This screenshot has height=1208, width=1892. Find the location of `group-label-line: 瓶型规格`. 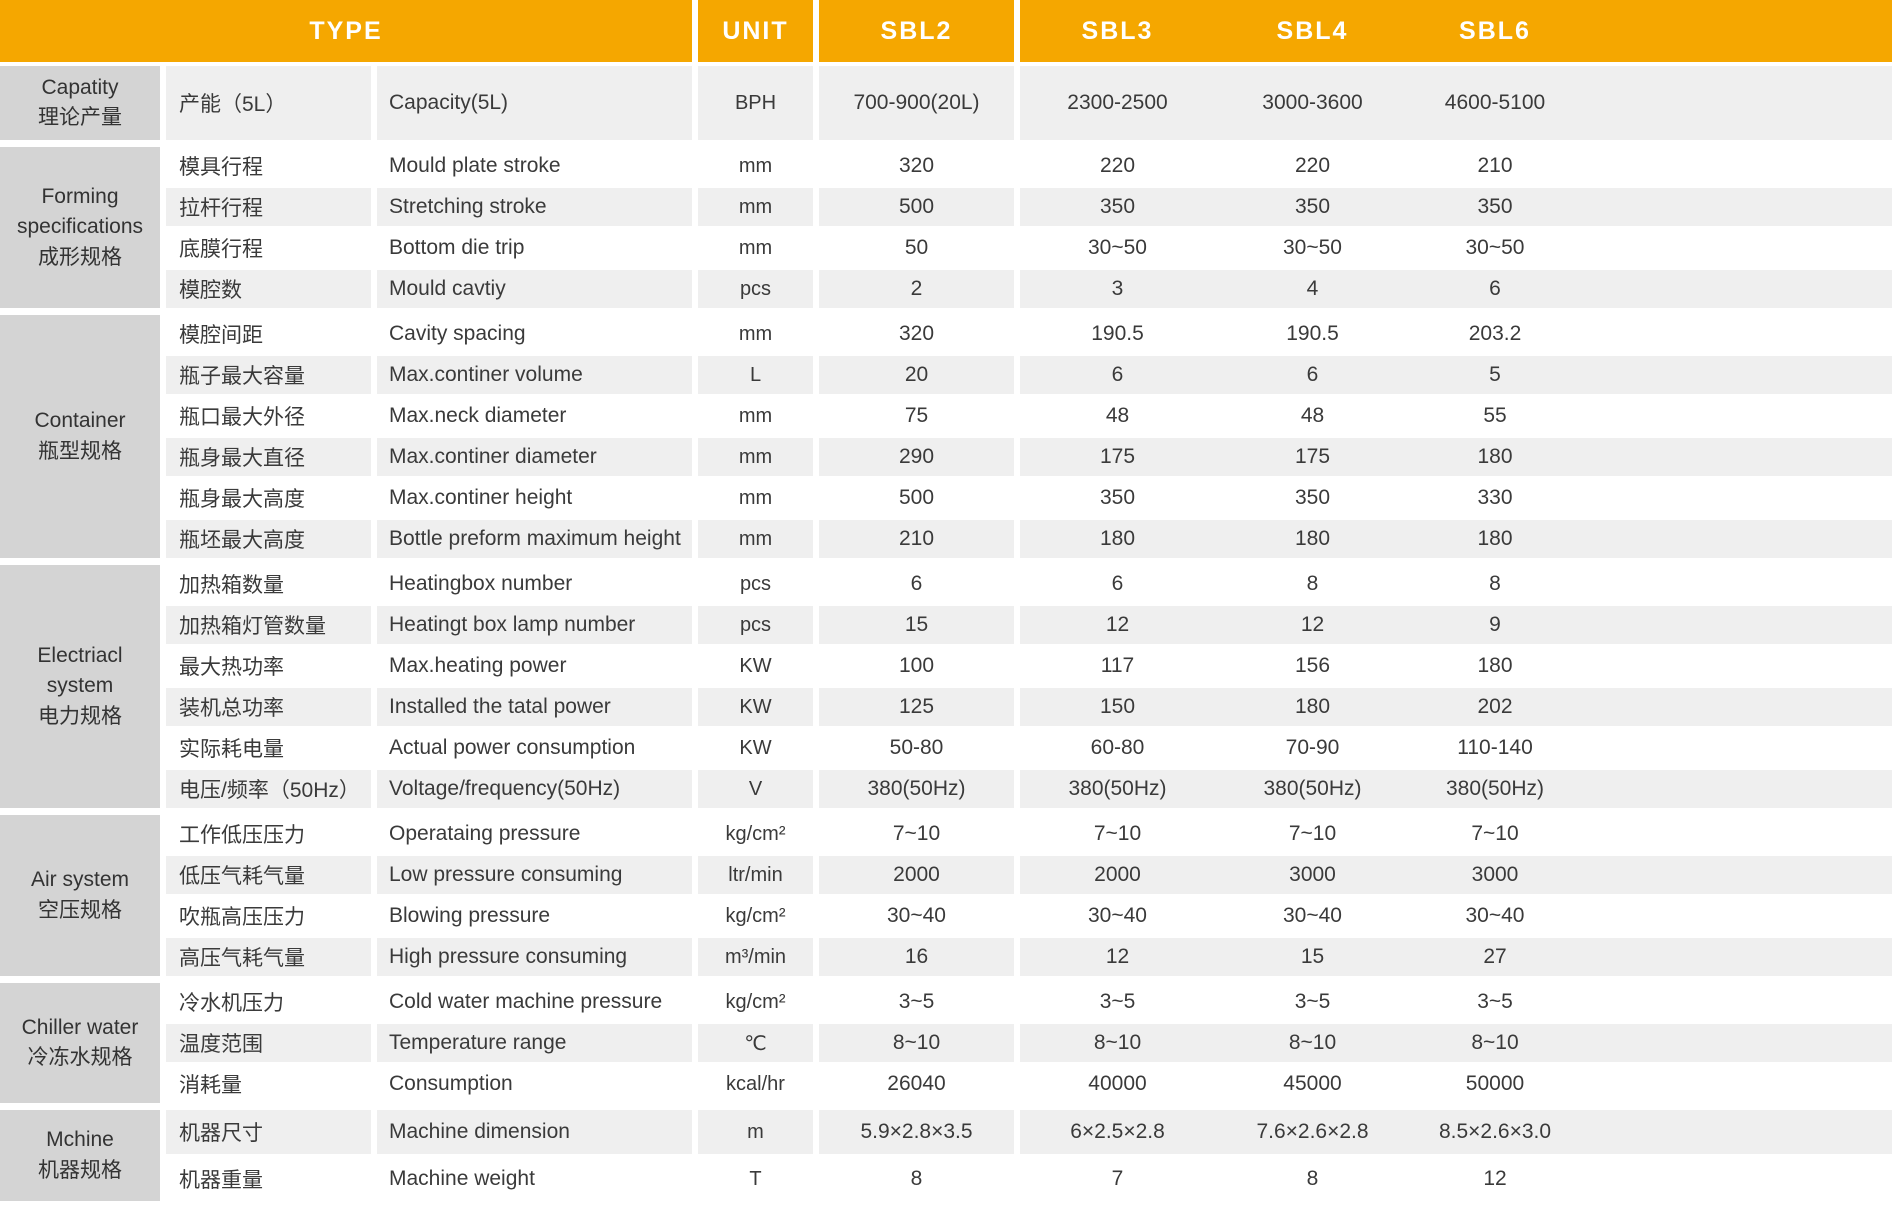

group-label-line: 瓶型规格 is located at coordinates (80, 451).